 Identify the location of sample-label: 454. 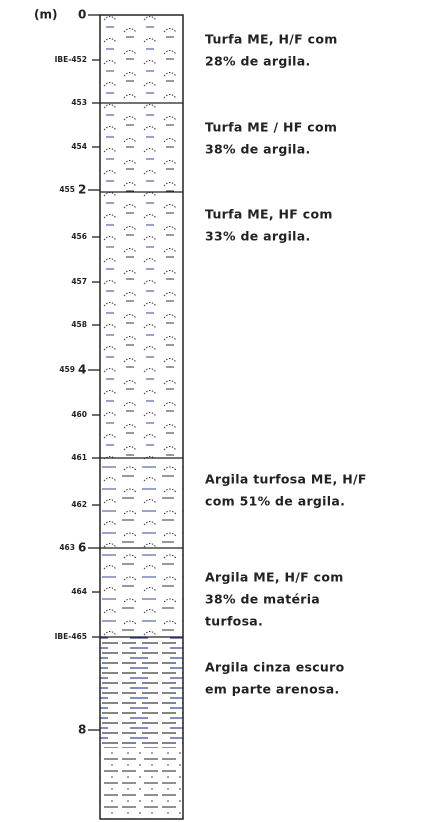
(79, 146).